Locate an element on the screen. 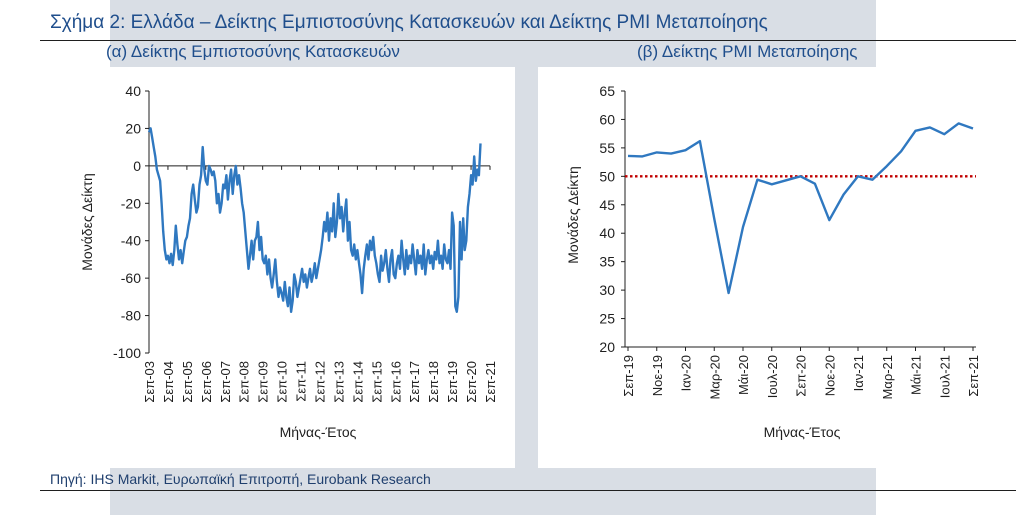  y-tick-label: -100 is located at coordinates (127, 353).